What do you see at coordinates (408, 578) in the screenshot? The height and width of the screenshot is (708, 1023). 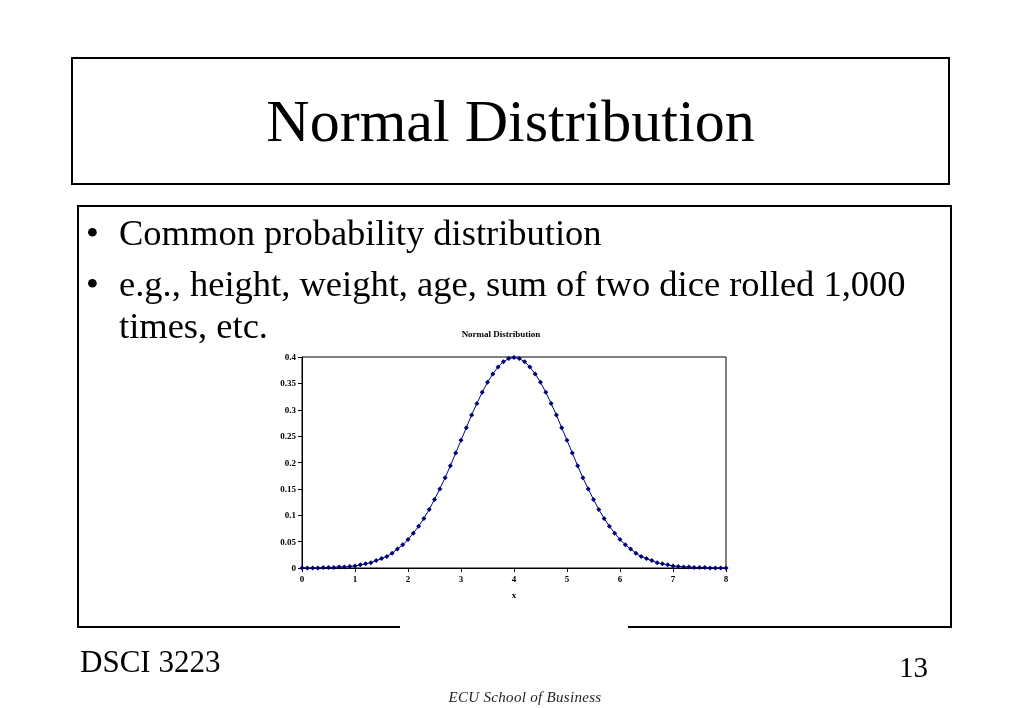 I see `x-tick-label: 2` at bounding box center [408, 578].